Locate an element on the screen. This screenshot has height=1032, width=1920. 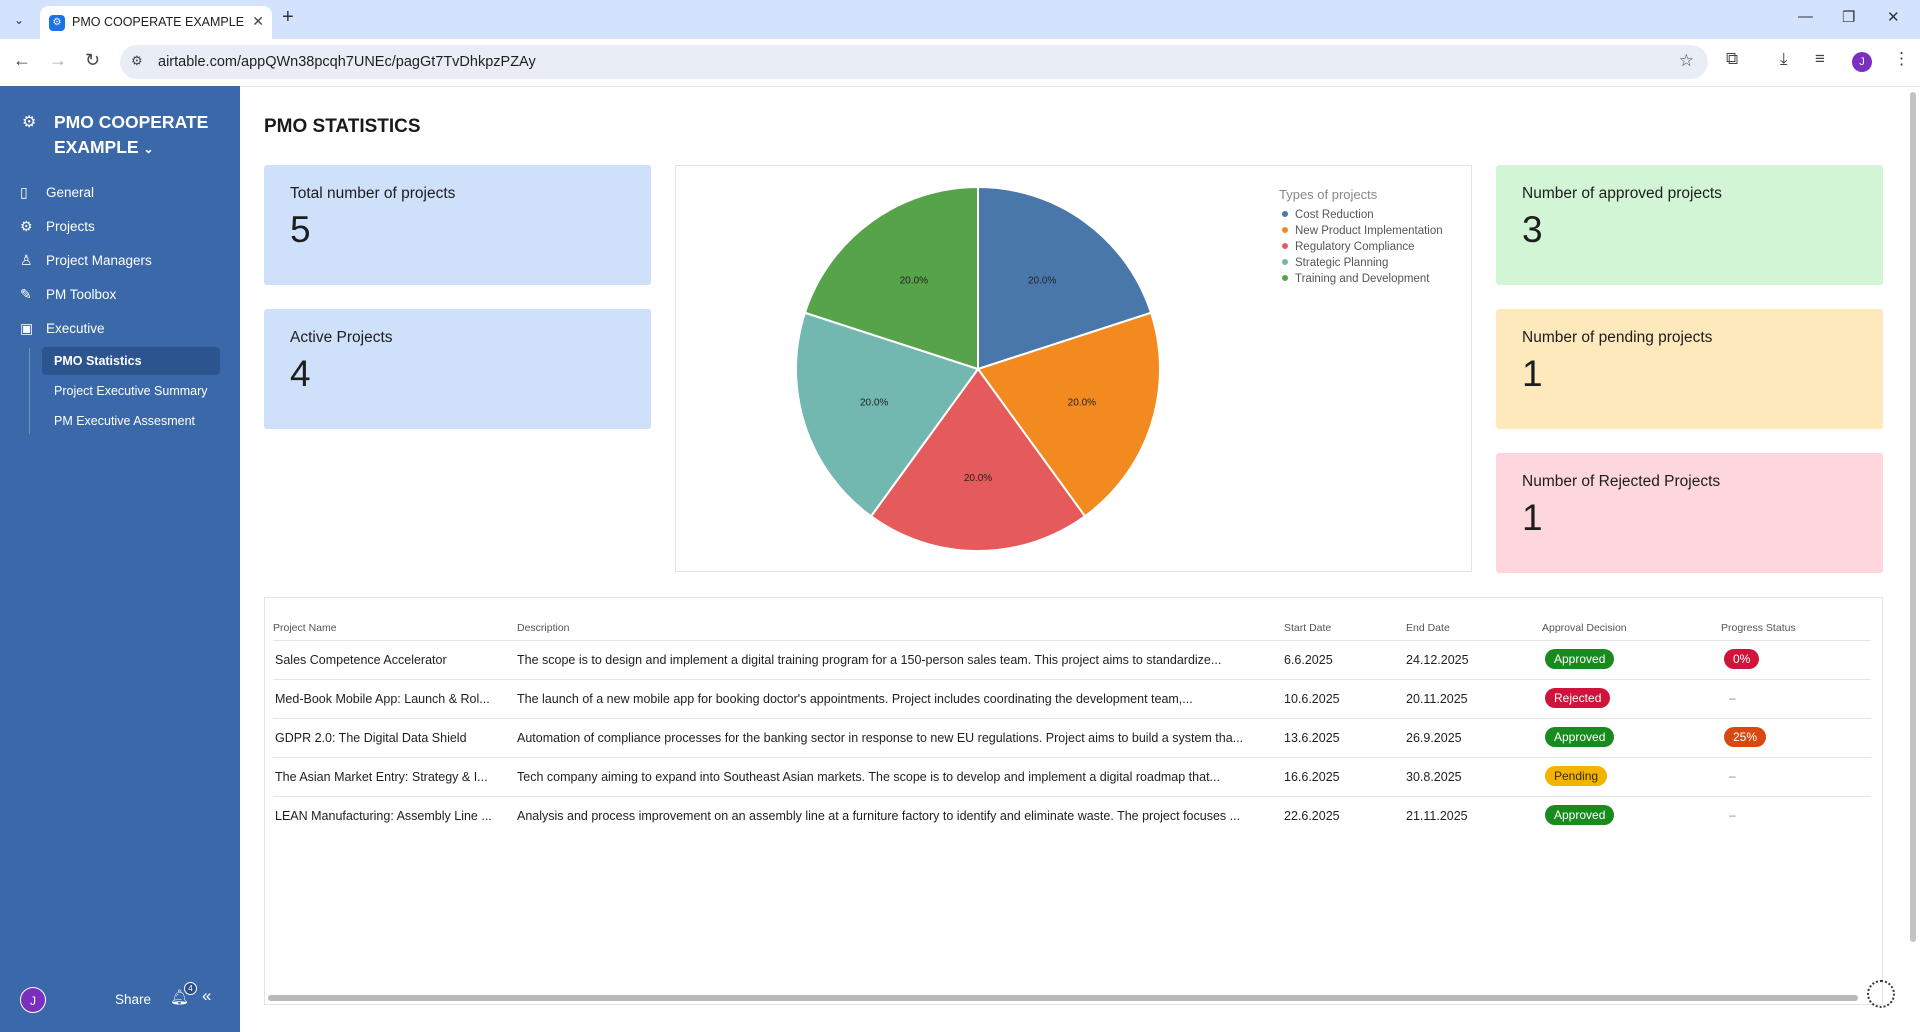
share-button: Share is located at coordinates (133, 999).